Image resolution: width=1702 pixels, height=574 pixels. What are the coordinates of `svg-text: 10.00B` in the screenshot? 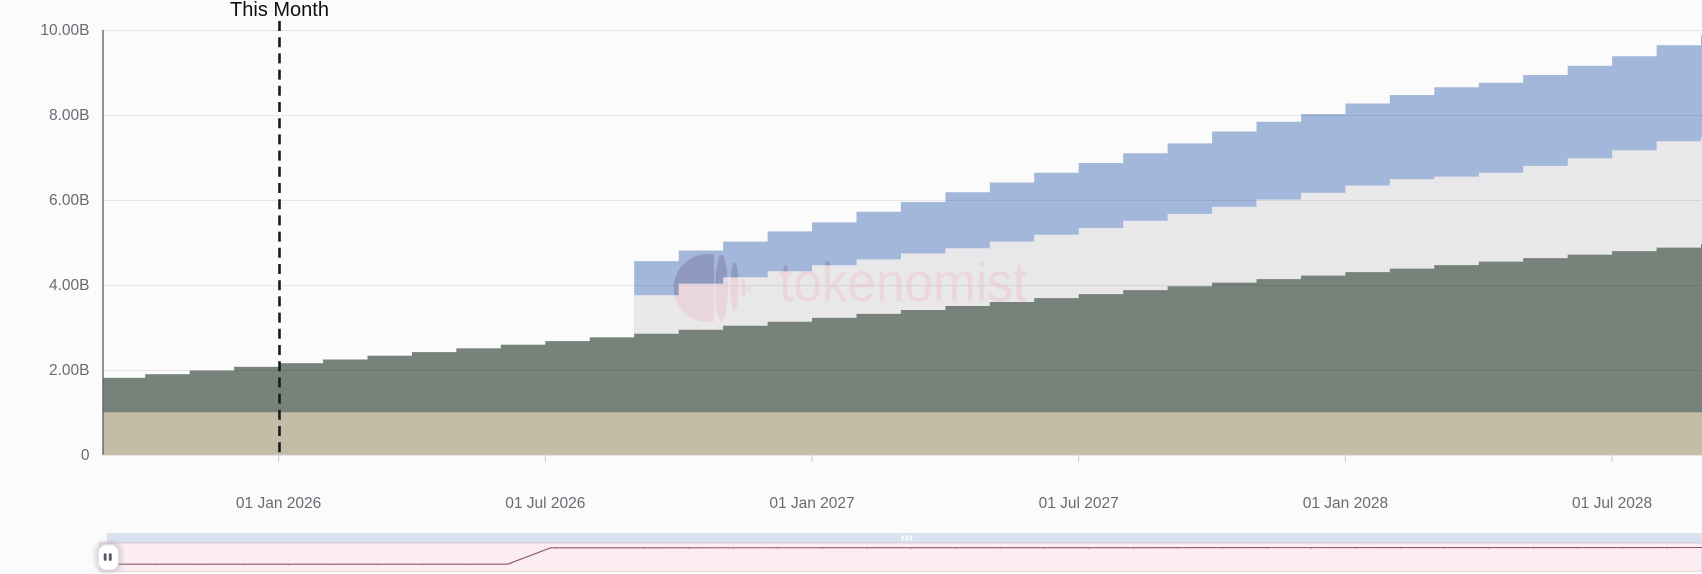 It's located at (64, 30).